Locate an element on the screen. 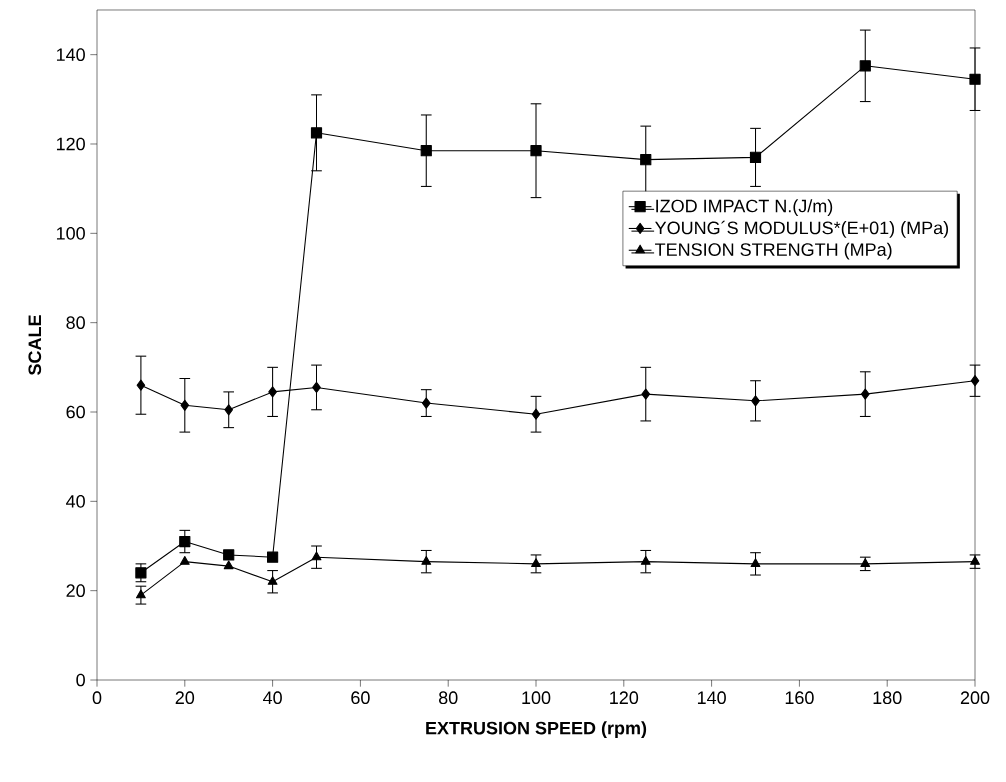 Image resolution: width=1006 pixels, height=782 pixels. x-tick-label: 120 is located at coordinates (624, 698).